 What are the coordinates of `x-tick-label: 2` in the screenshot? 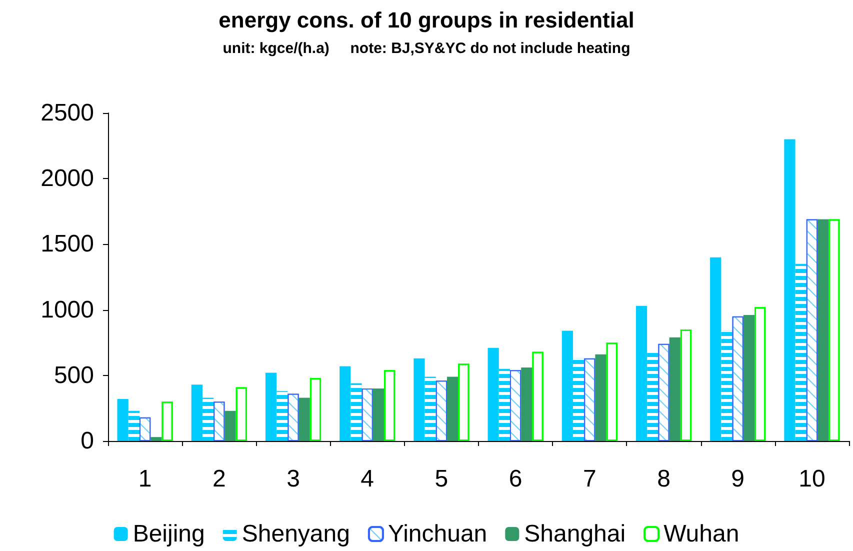 It's located at (219, 479).